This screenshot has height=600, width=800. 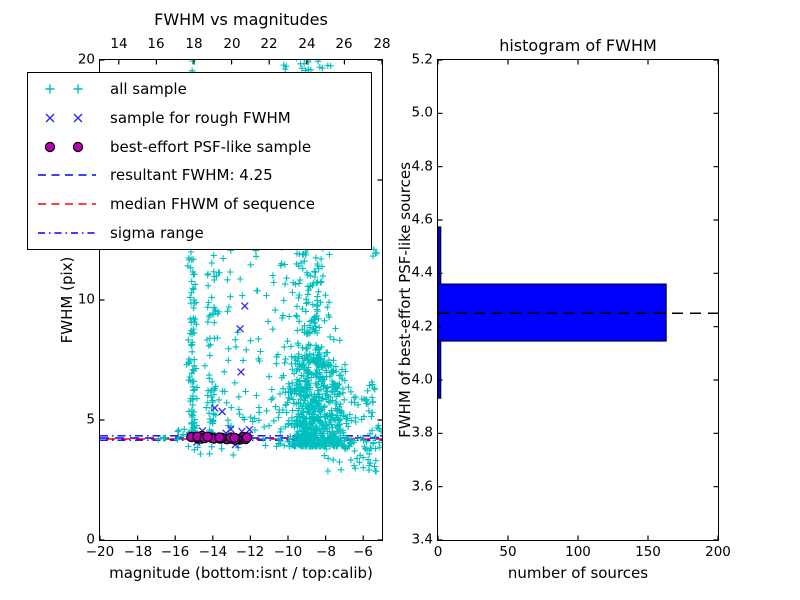 What do you see at coordinates (241, 573) in the screenshot?
I see `scatter-xlabel: magnitude (bottom:isnt / top:calib)` at bounding box center [241, 573].